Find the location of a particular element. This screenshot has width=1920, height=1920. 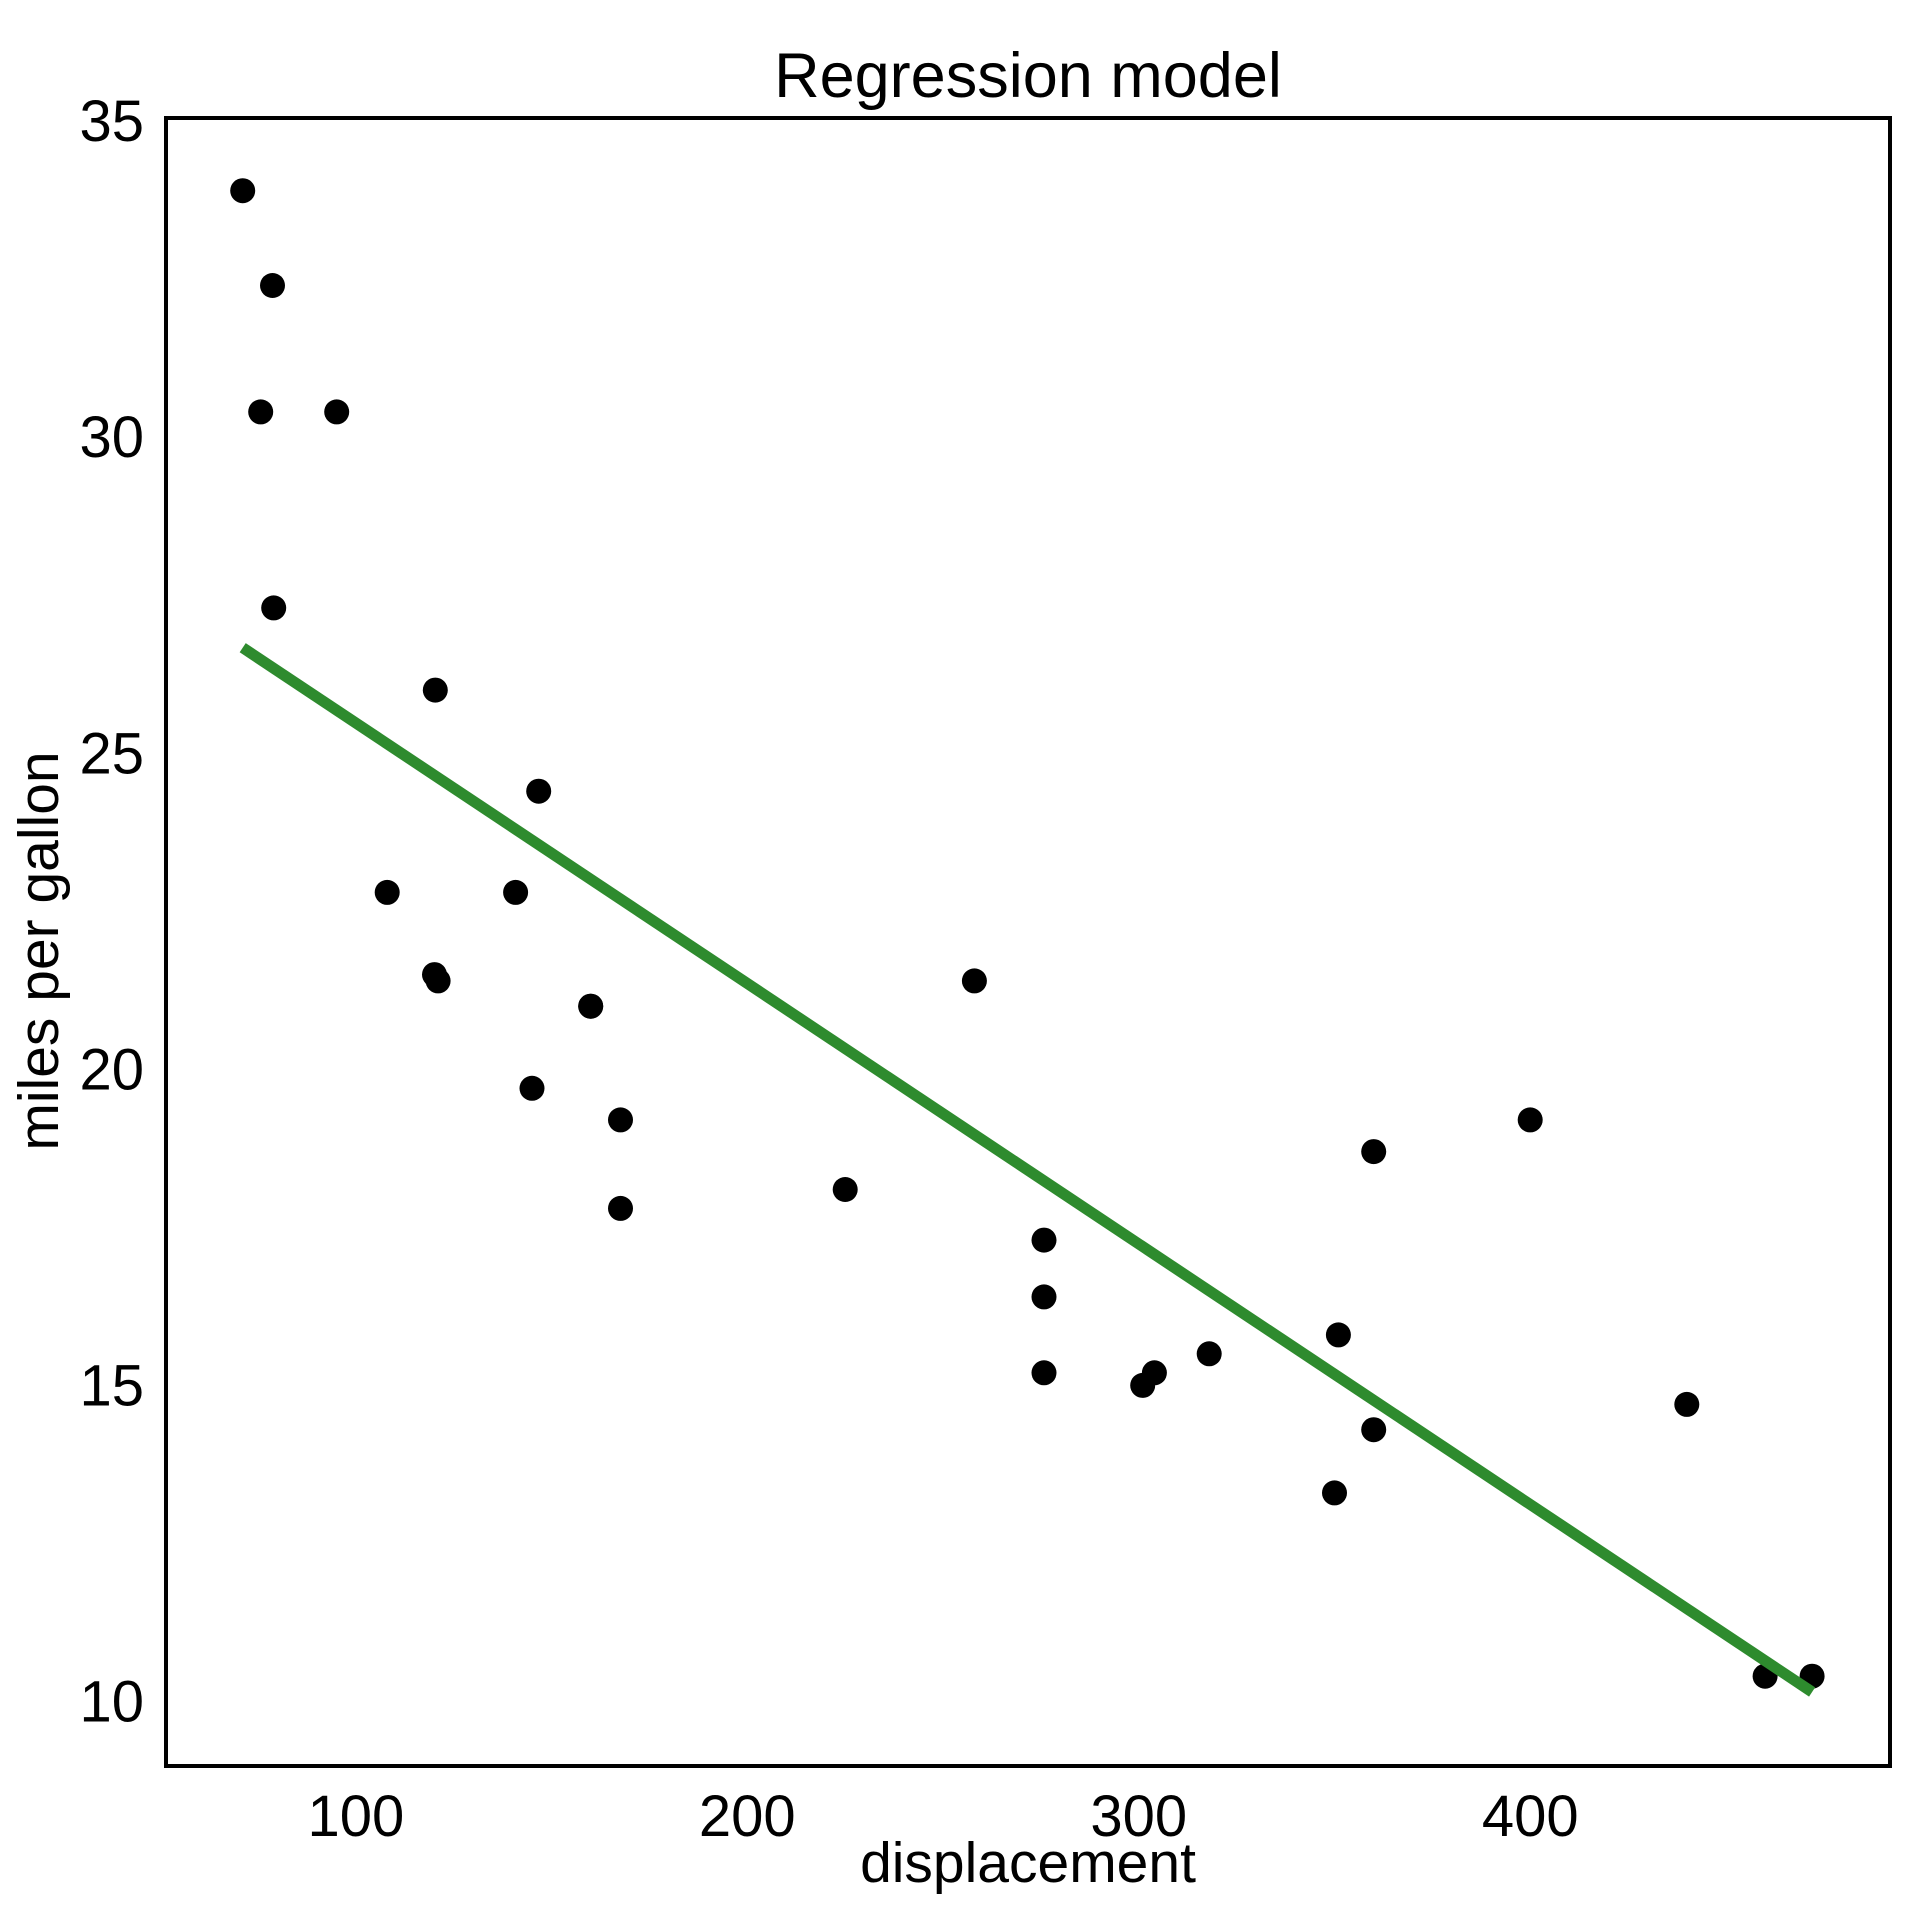

y-tick-labels: 10 15 20 25 30 35 is located at coordinates (111, 911).